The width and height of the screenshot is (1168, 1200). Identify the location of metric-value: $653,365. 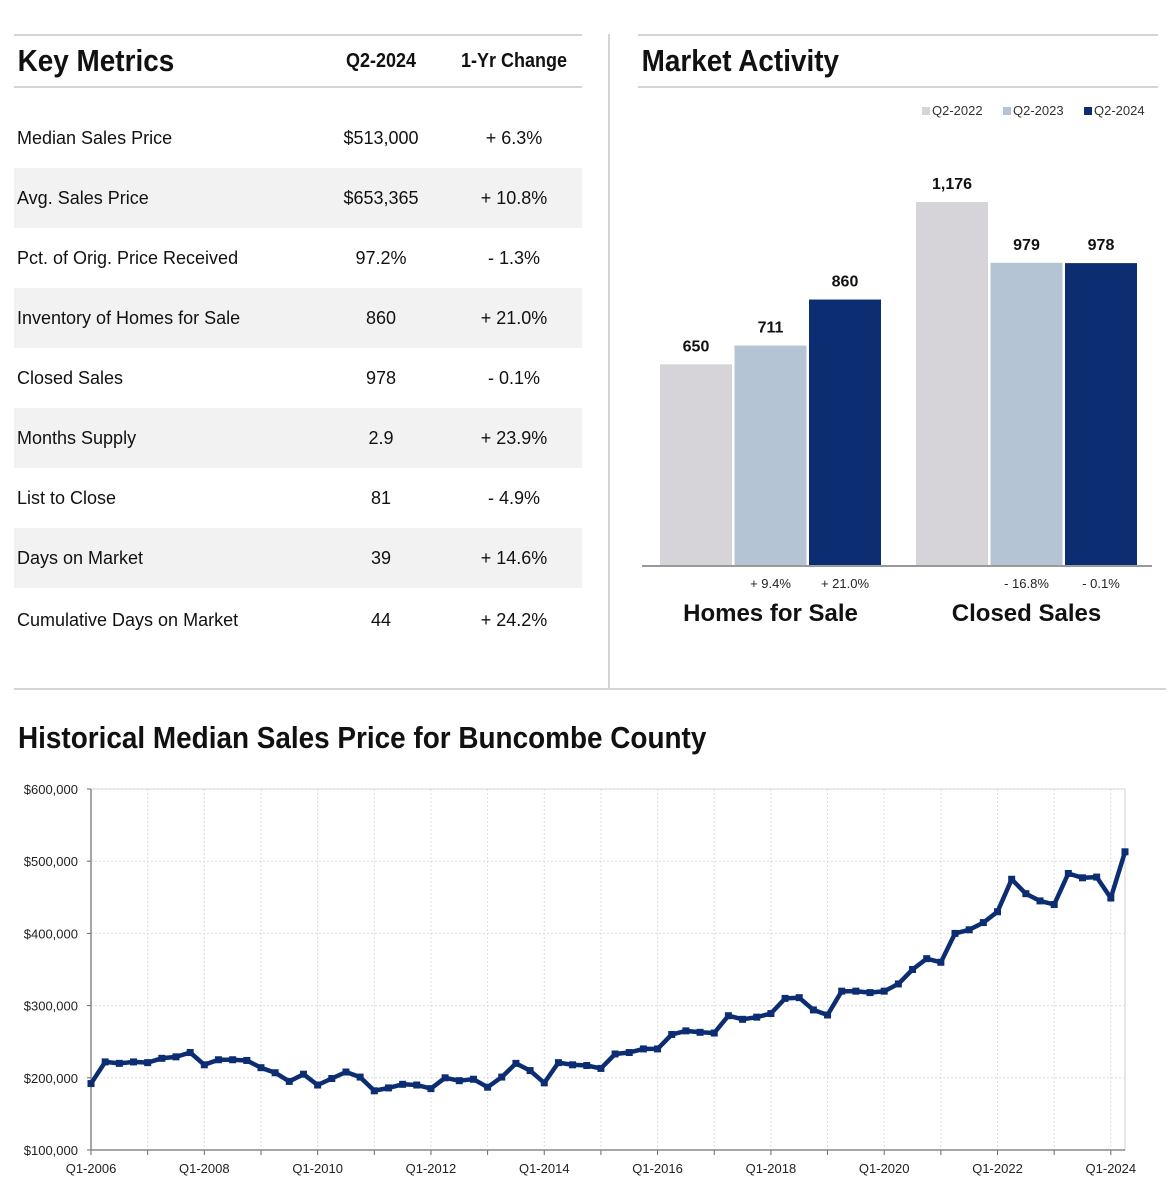
(381, 198).